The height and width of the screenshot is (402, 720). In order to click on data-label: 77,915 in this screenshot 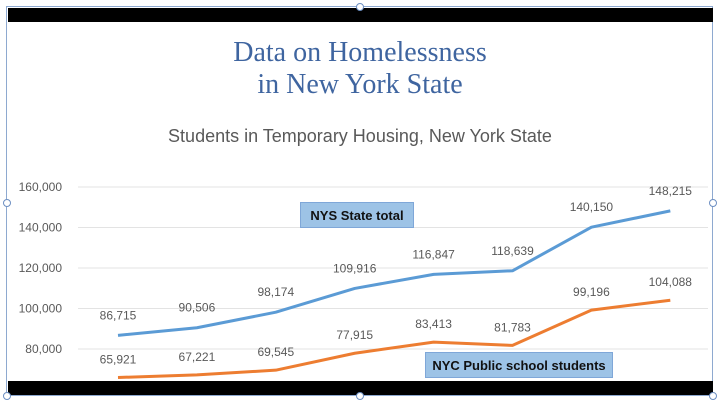, I will do `click(354, 335)`.